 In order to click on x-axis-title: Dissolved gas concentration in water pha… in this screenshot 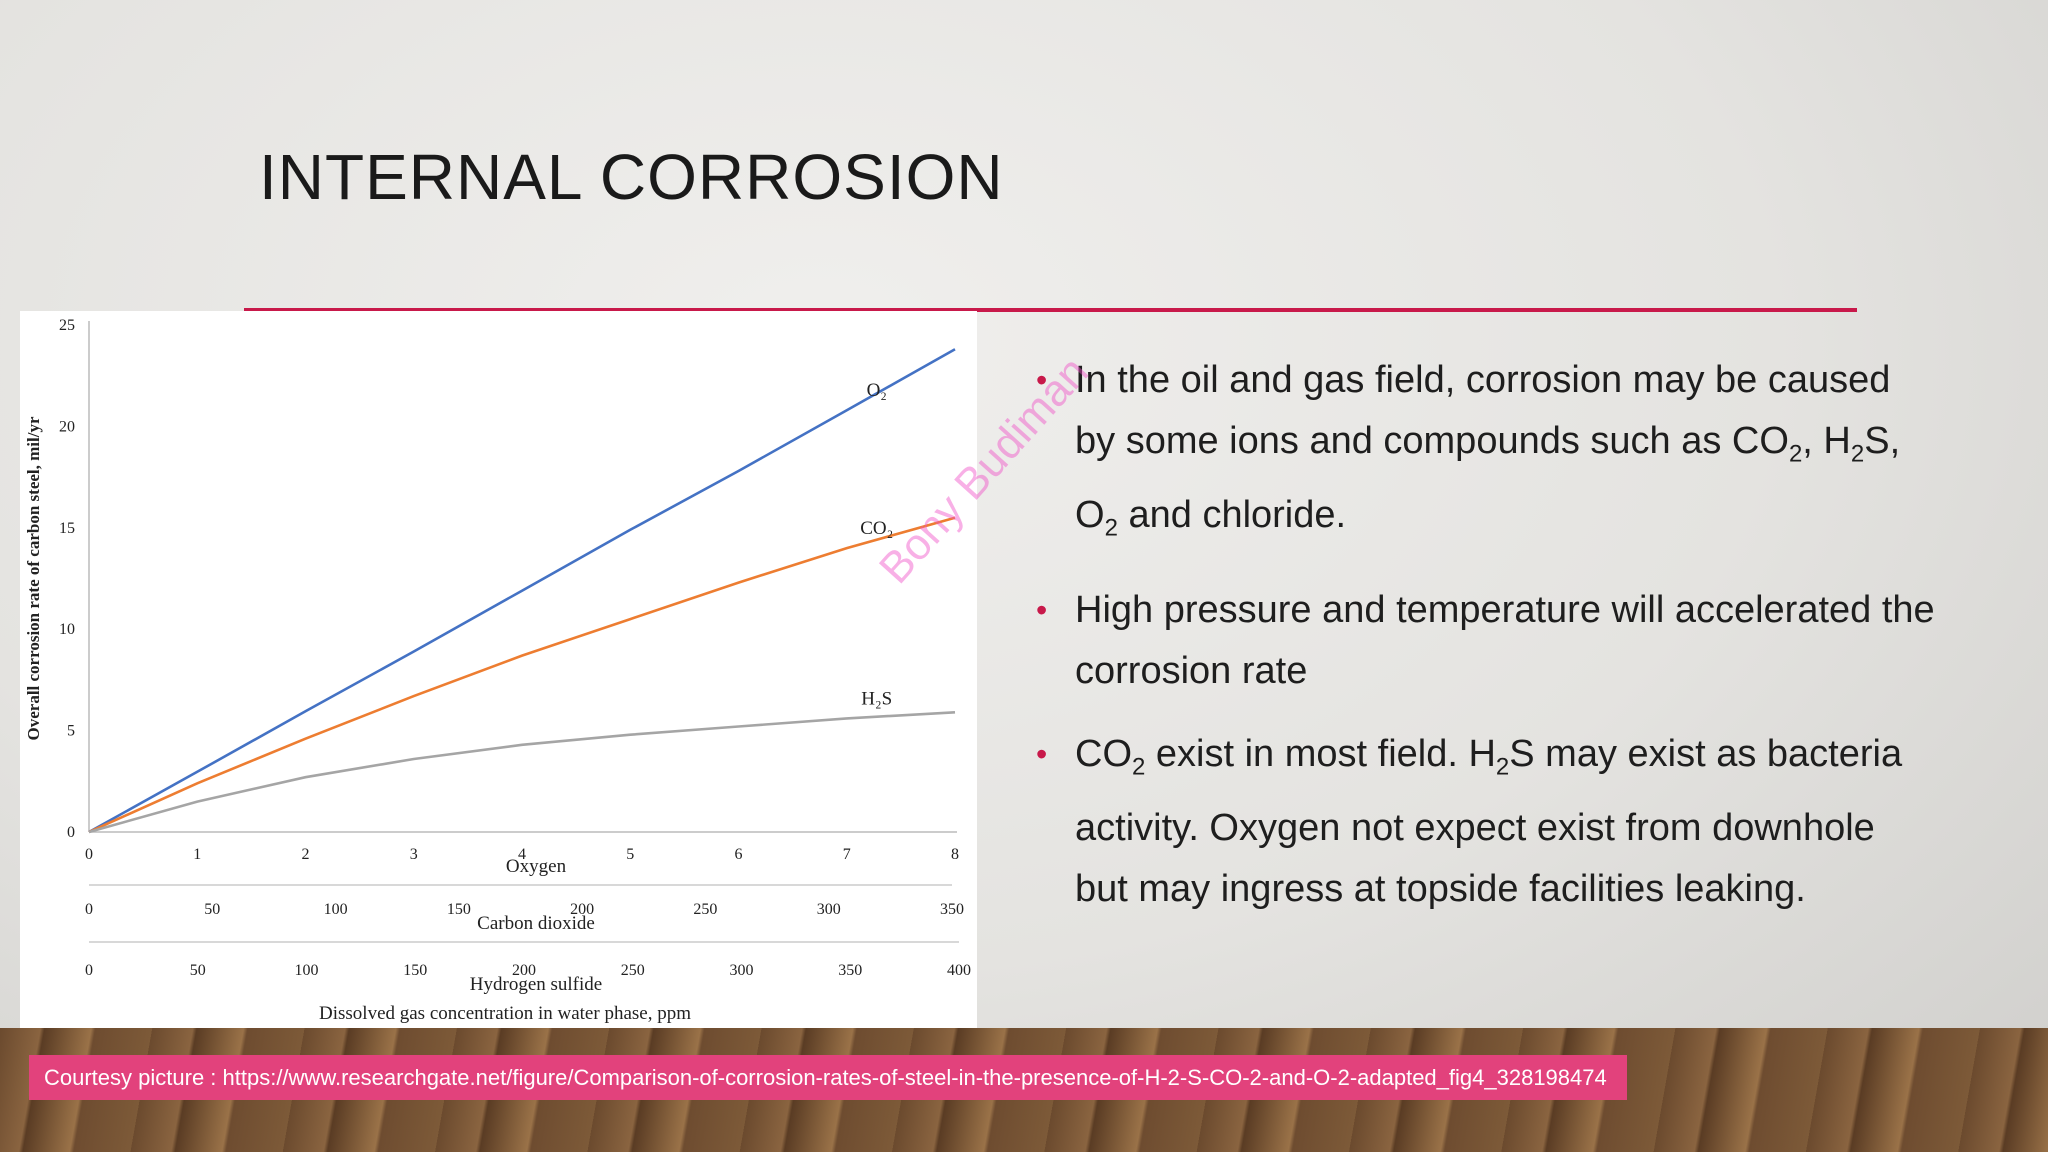, I will do `click(505, 1013)`.